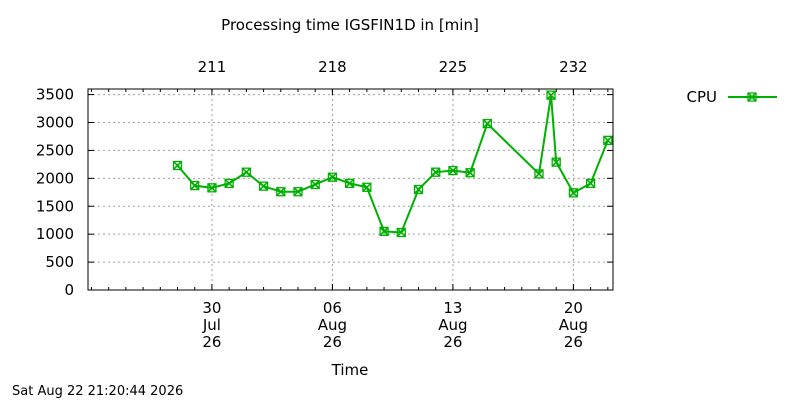 The image size is (800, 400). What do you see at coordinates (453, 67) in the screenshot?
I see `x2-tick-label: 225` at bounding box center [453, 67].